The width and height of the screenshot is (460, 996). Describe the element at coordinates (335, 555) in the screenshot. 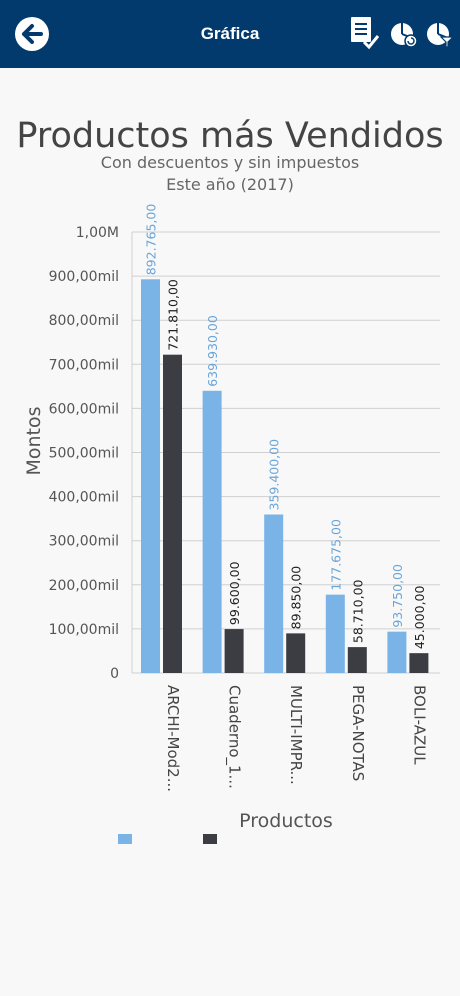

I see `data-label: 177.675,00` at that location.